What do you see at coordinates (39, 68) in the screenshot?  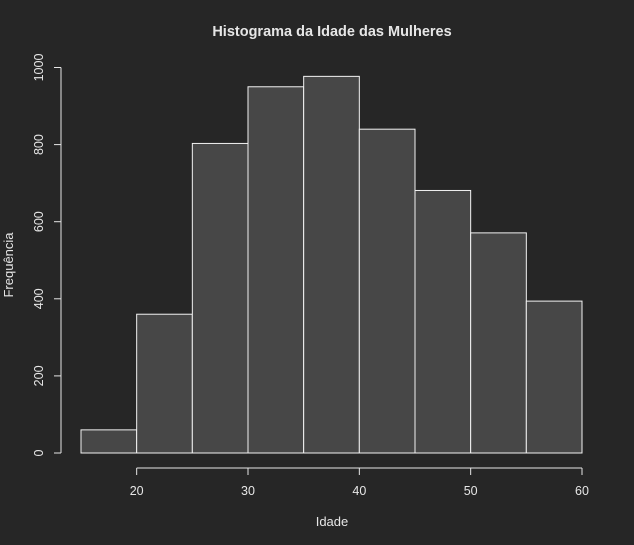 I see `y-tick-label: 1000` at bounding box center [39, 68].